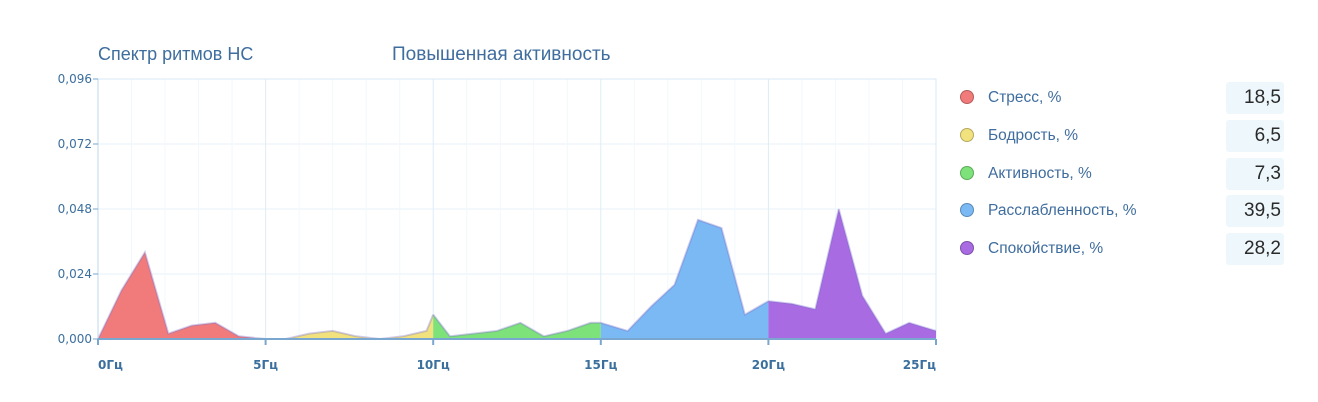  Describe the element at coordinates (75, 209) in the screenshot. I see `y-tick-label: 0,048` at that location.